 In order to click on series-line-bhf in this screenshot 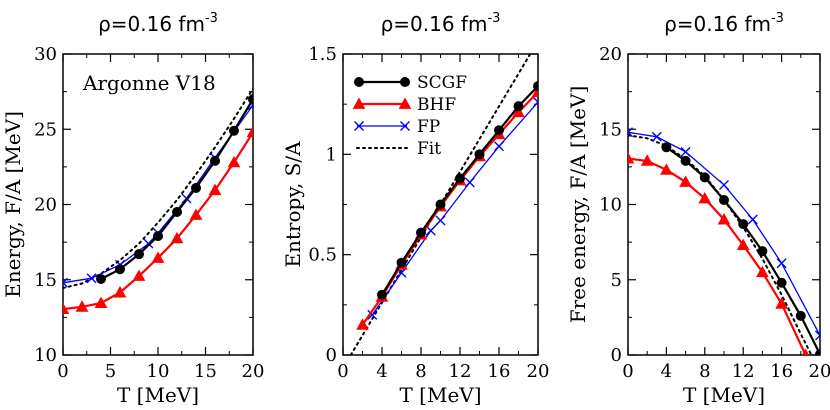, I will do `click(717, 256)`.